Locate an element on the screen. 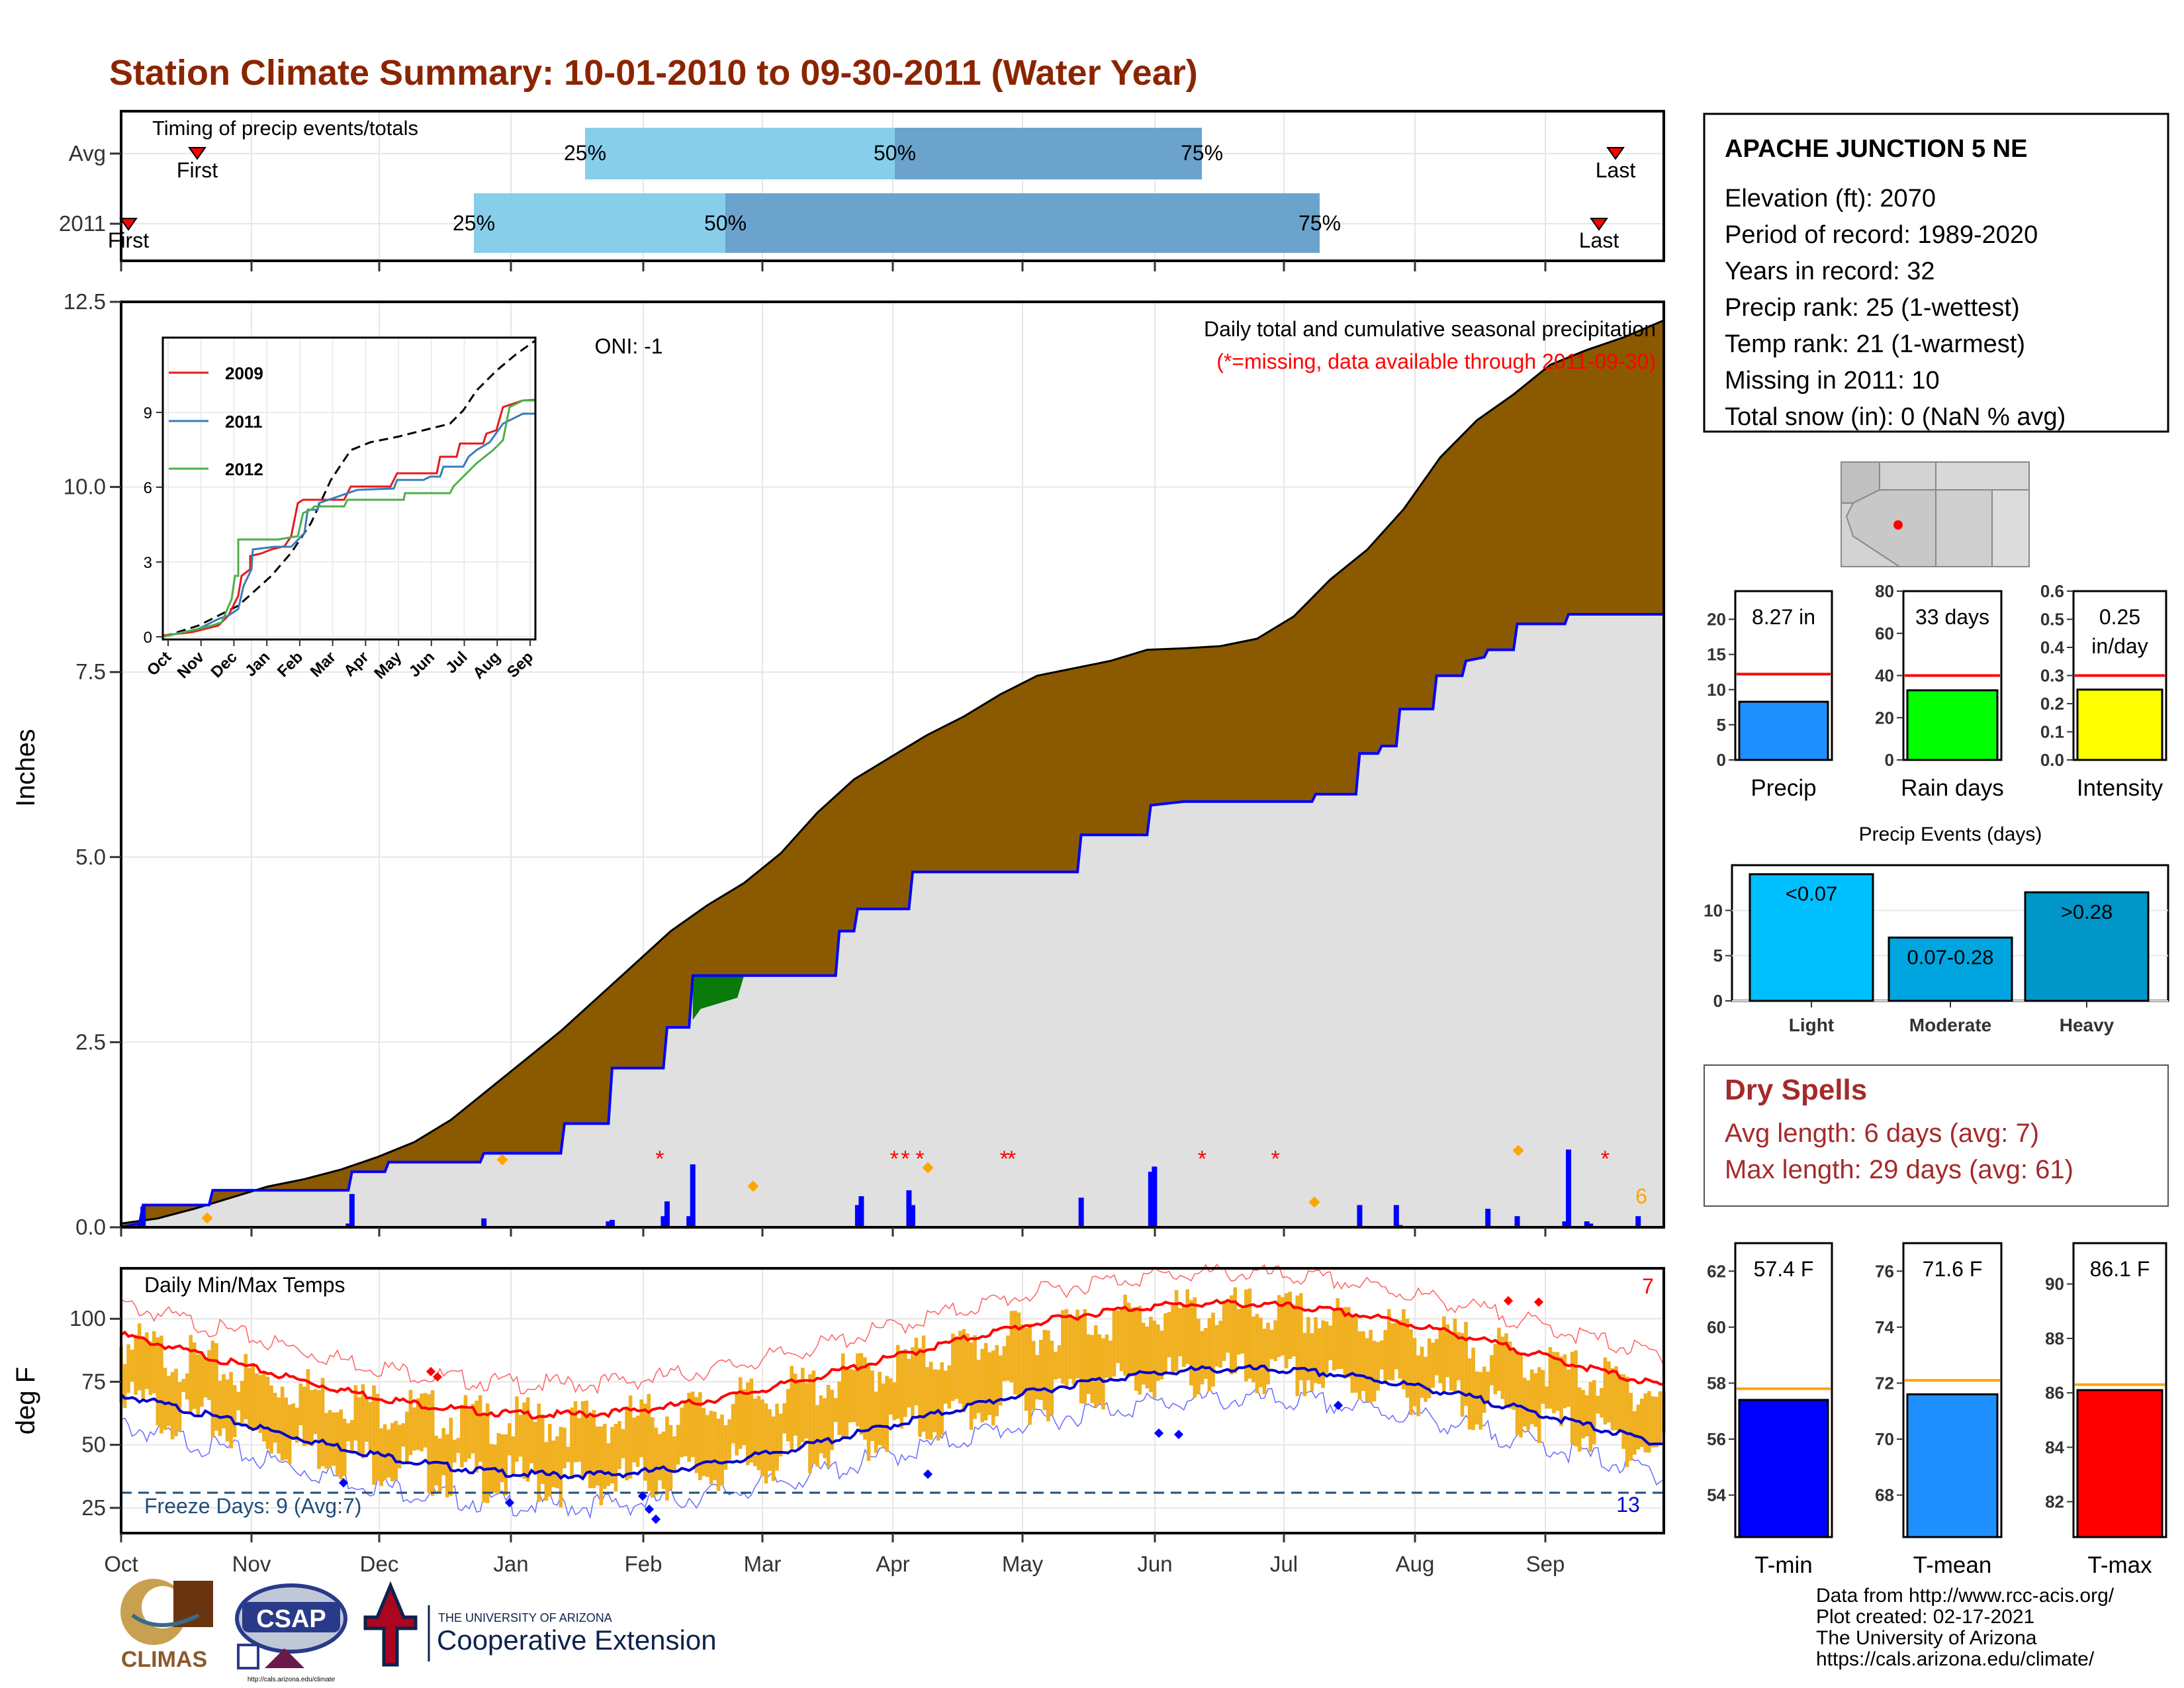 The height and width of the screenshot is (1688, 2184). summary-tick: 68 is located at coordinates (1885, 1495).